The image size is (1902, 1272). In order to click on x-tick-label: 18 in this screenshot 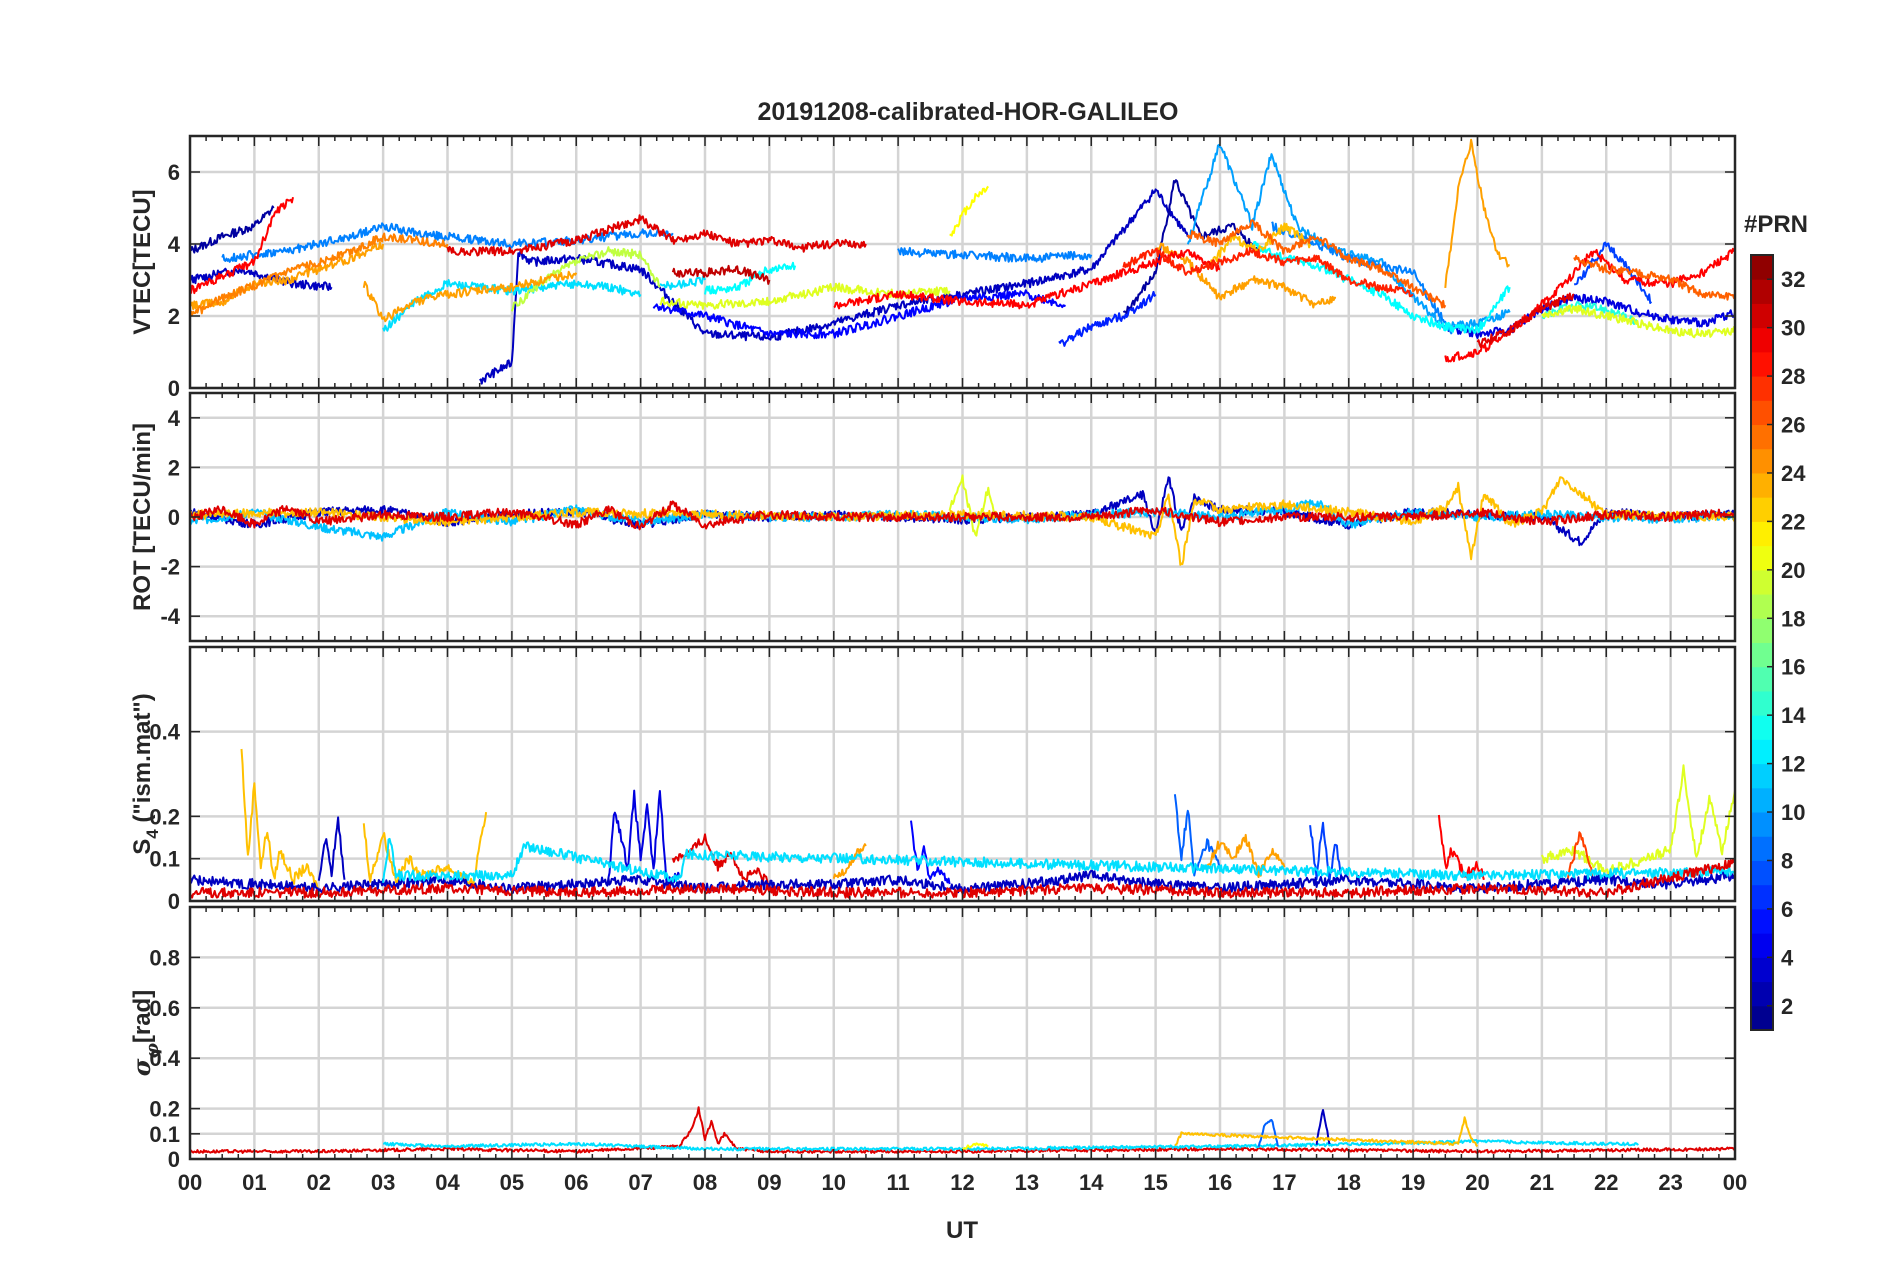, I will do `click(1349, 1182)`.